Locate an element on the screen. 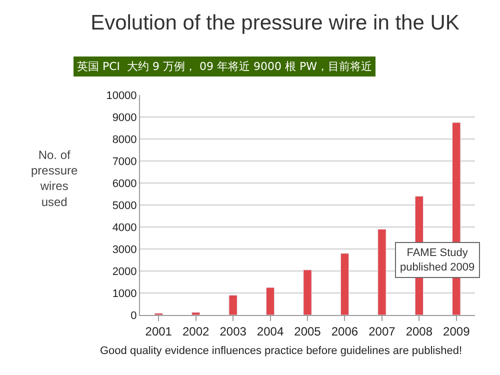  y-tick-label: 0 is located at coordinates (133, 316).